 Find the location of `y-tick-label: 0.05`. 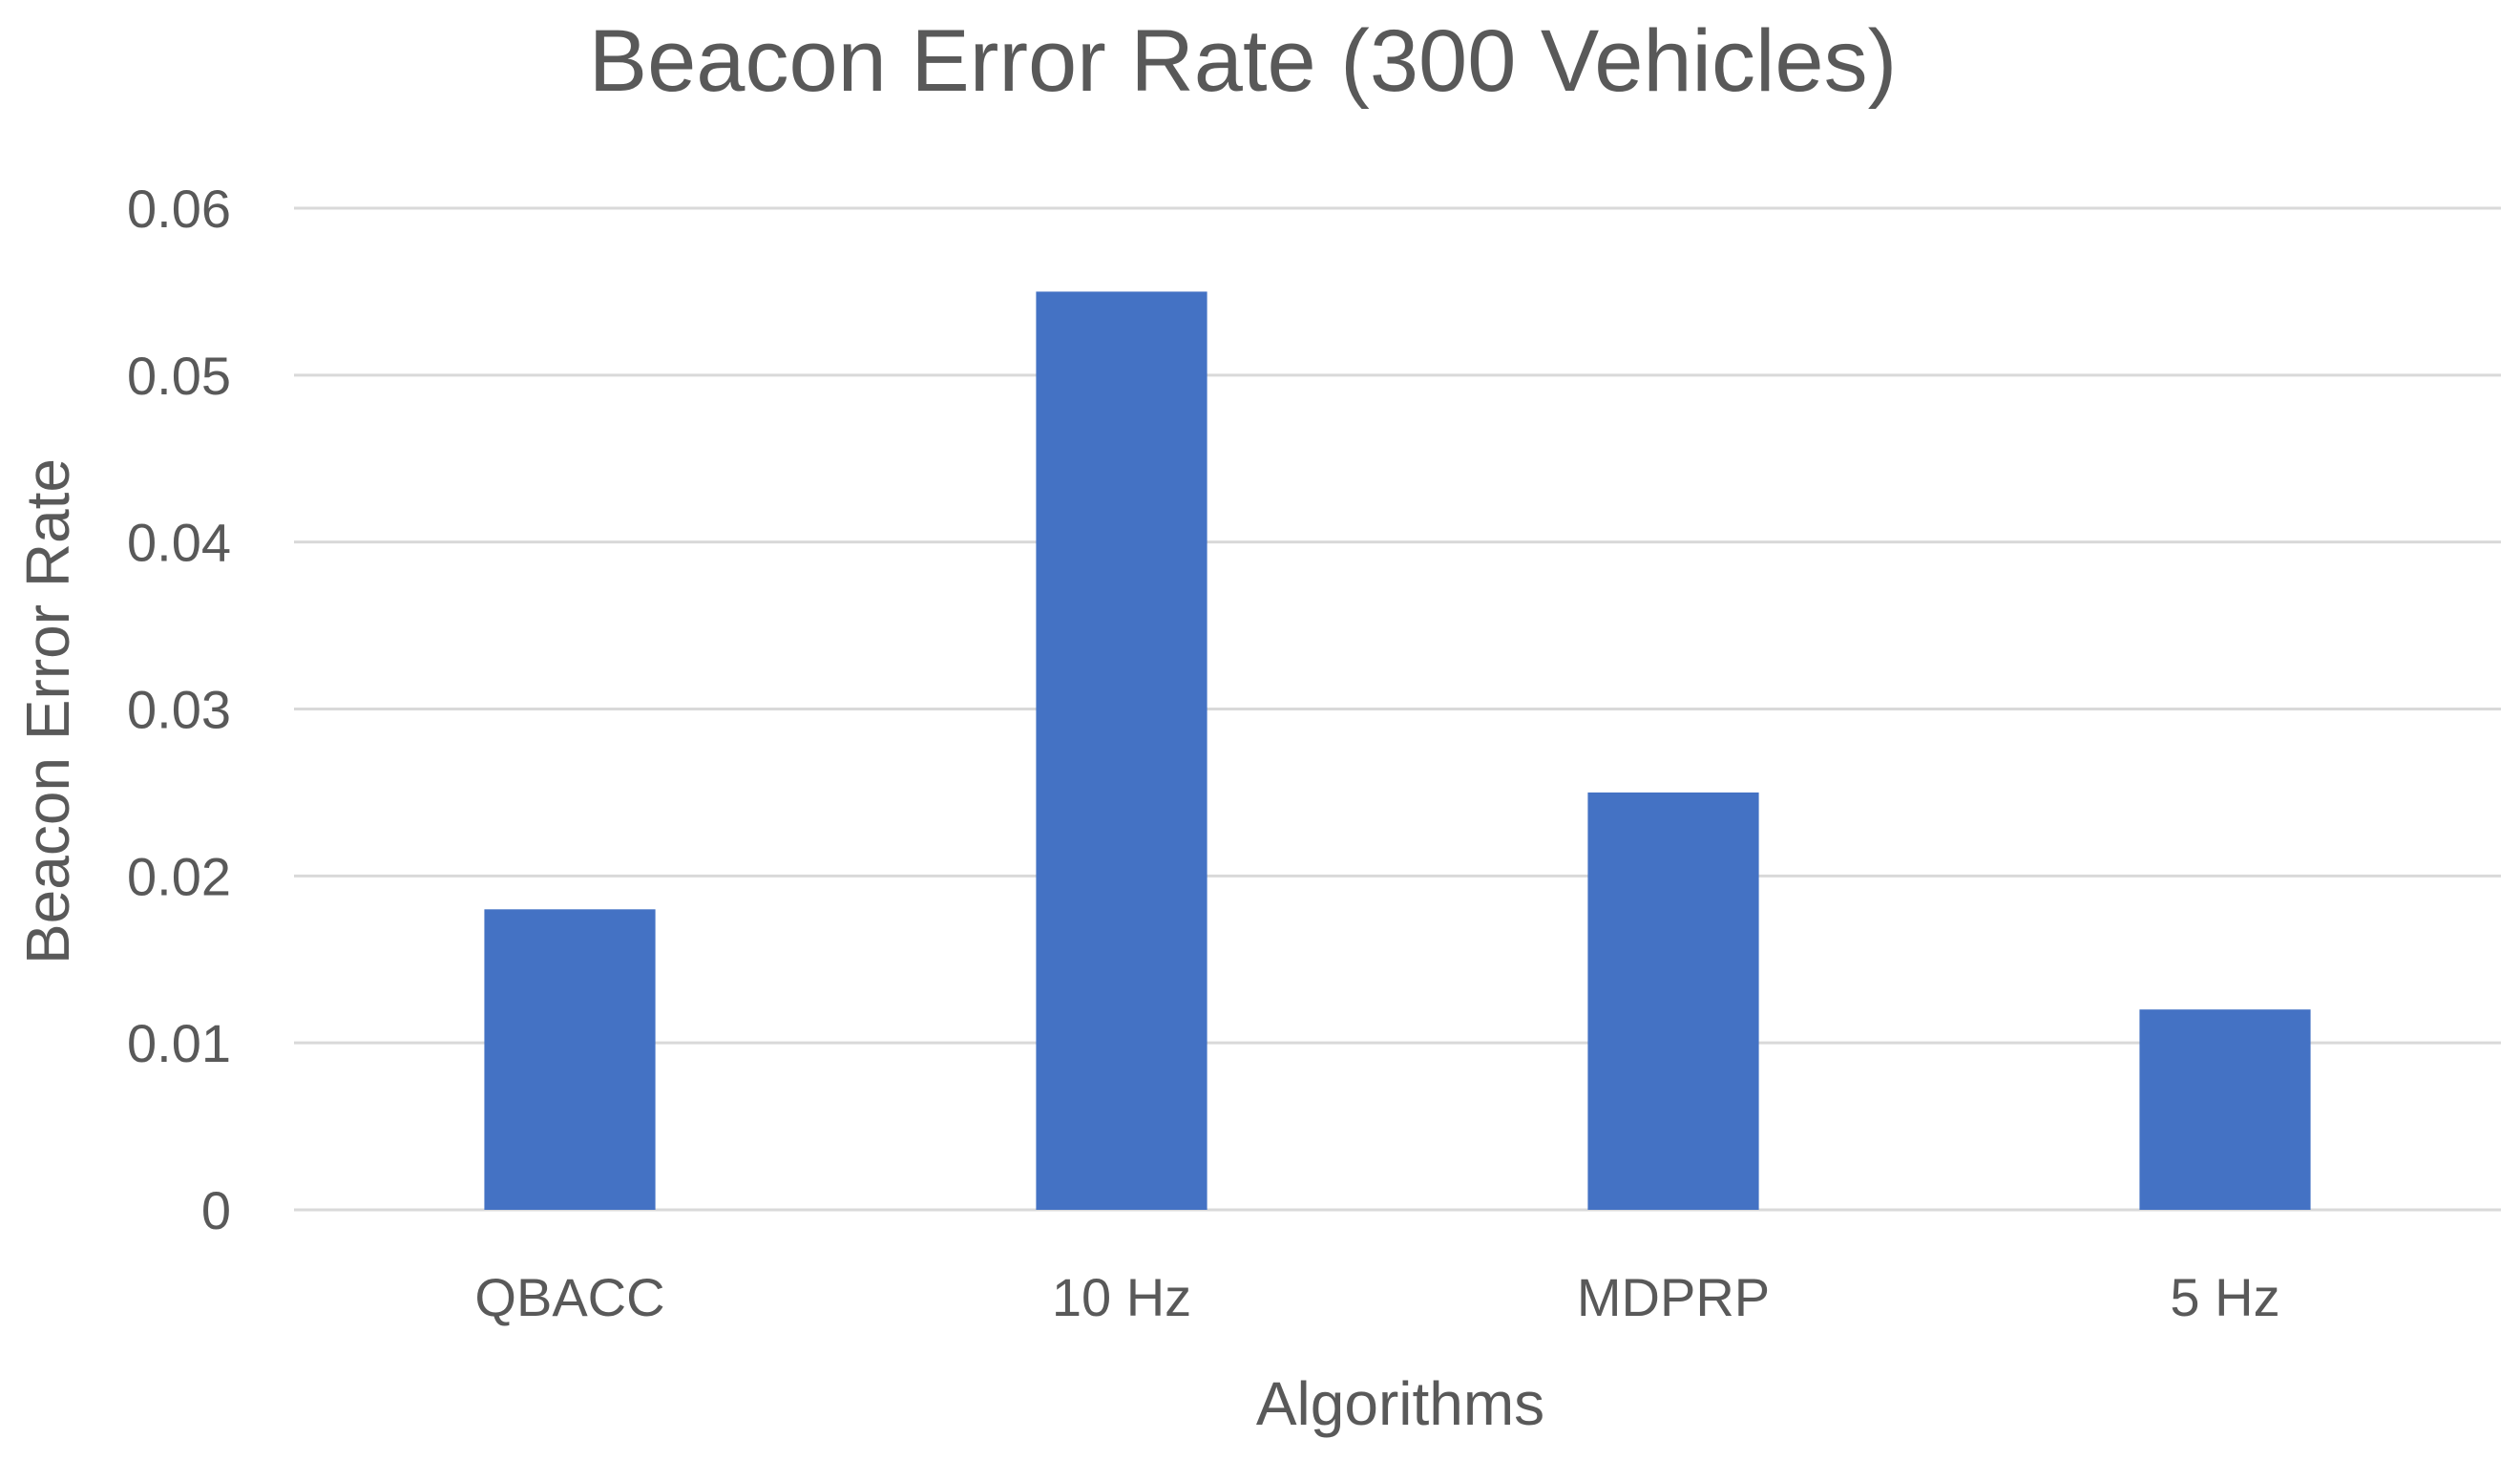

y-tick-label: 0.05 is located at coordinates (179, 376).